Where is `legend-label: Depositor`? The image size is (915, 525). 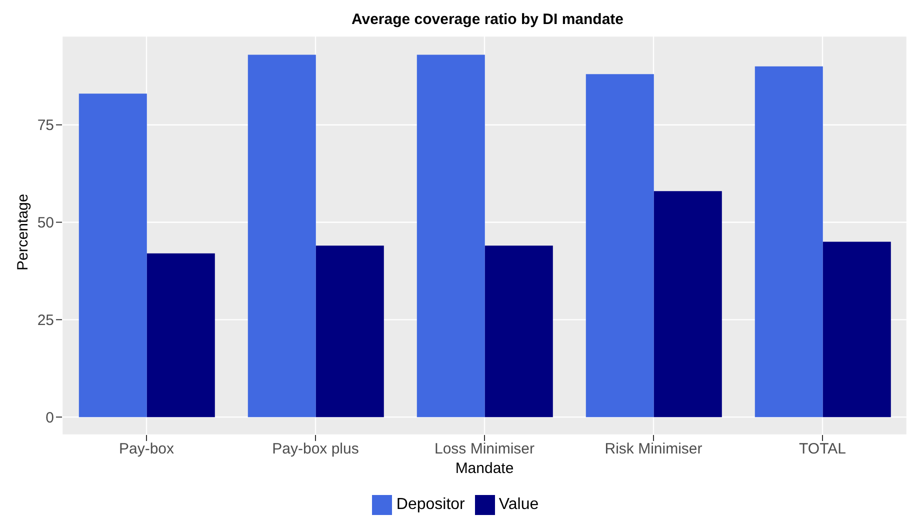
legend-label: Depositor is located at coordinates (430, 505).